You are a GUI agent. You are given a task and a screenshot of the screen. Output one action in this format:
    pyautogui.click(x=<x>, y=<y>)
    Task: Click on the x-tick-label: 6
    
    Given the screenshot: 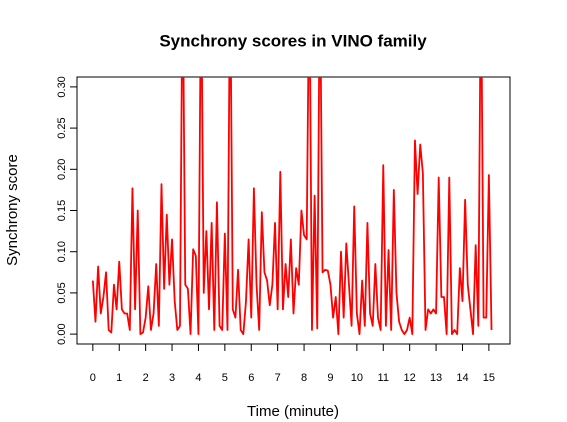 What is the action you would take?
    pyautogui.click(x=251, y=378)
    